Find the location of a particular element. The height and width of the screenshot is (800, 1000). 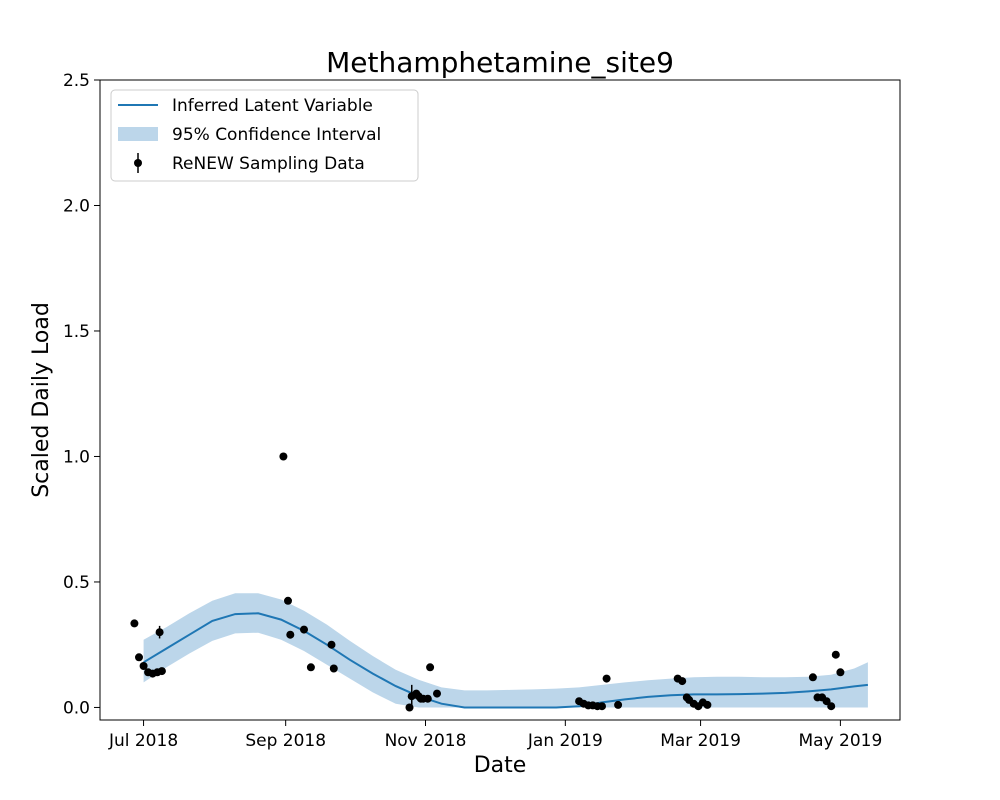

x-axis-label: Date is located at coordinates (500, 765).